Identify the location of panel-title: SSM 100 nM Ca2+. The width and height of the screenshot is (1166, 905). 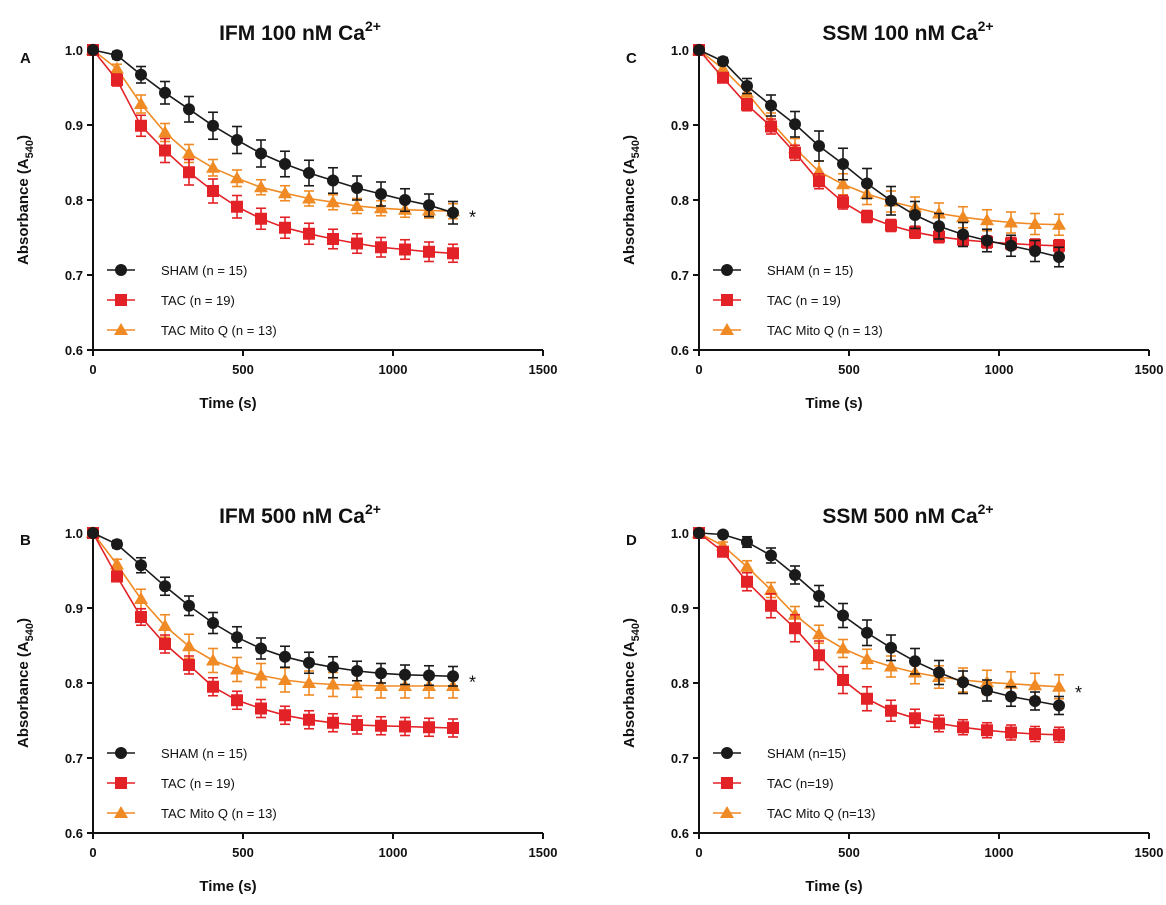
(907, 31).